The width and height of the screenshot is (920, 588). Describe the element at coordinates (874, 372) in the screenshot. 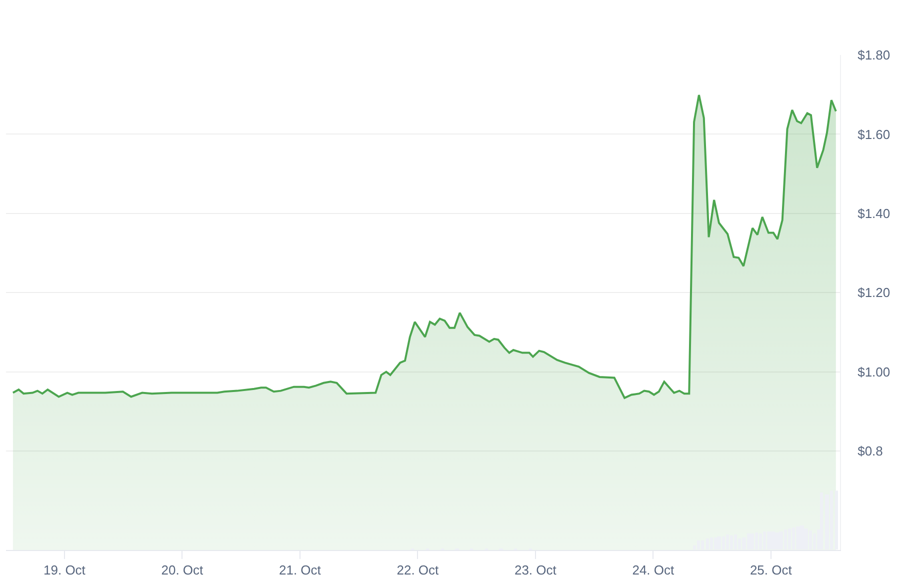

I see `y-tick-label: $1.00` at that location.